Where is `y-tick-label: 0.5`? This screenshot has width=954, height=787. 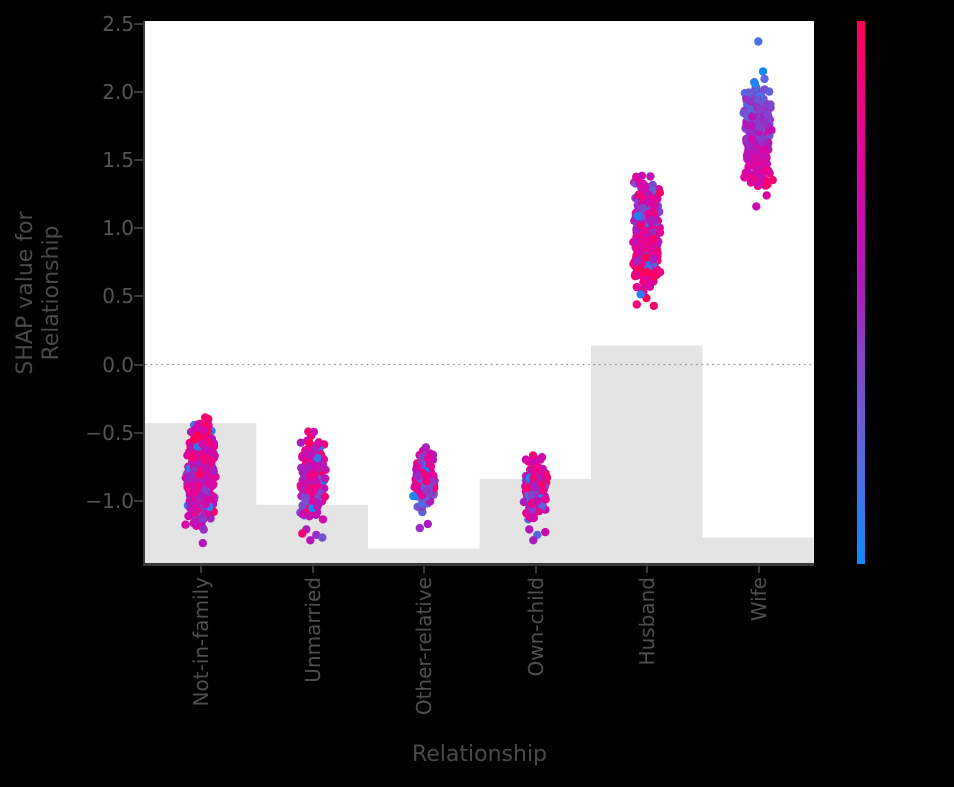 y-tick-label: 0.5 is located at coordinates (118, 296).